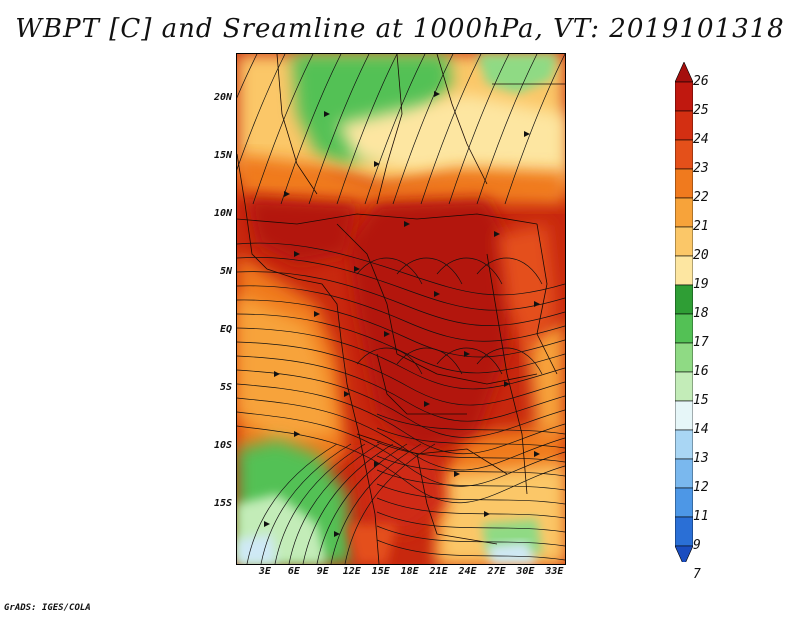  Describe the element at coordinates (701, 516) in the screenshot. I see `colorbar-label: 11` at that location.